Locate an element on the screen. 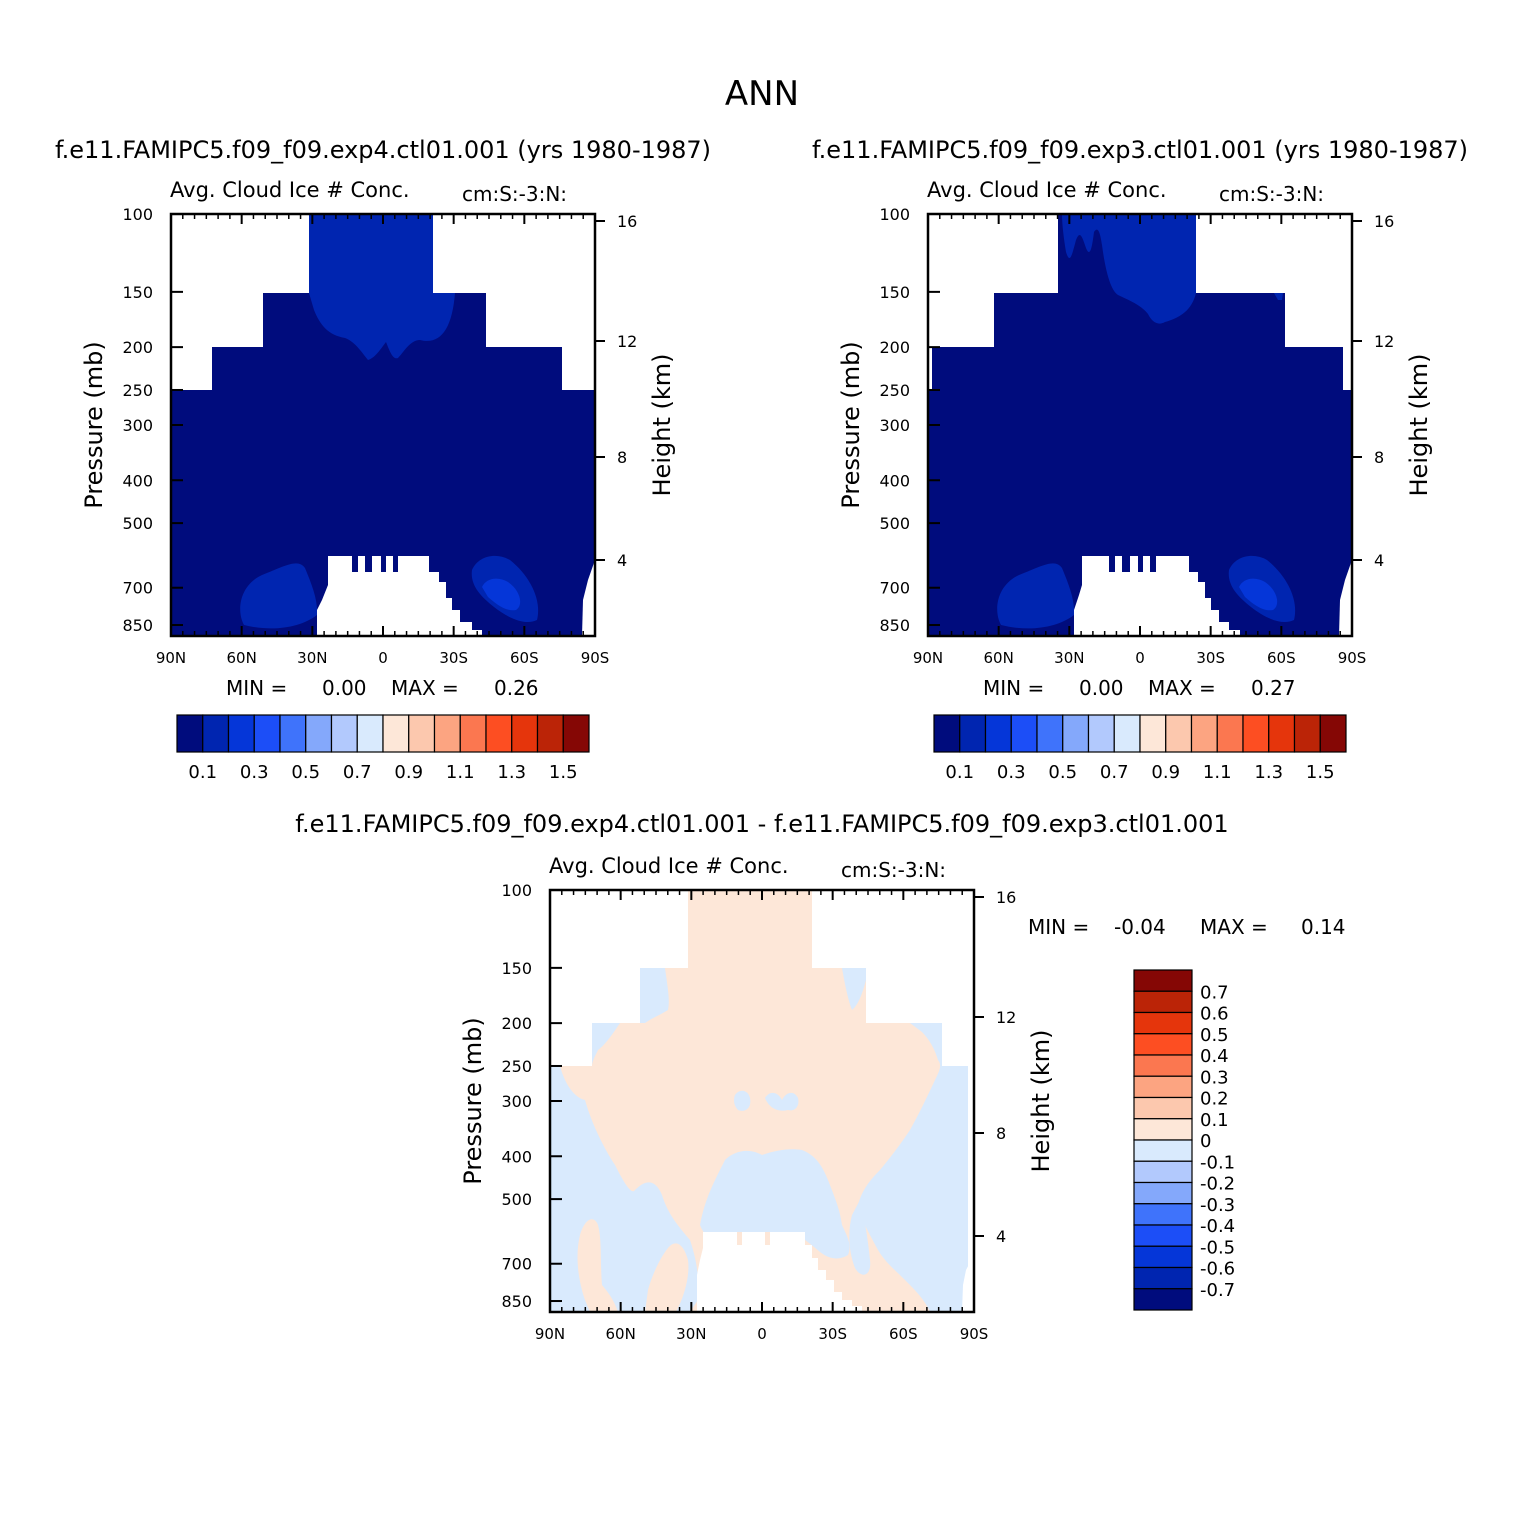 The height and width of the screenshot is (1524, 1524). contour-level-0.05 is located at coordinates (1140, 425).